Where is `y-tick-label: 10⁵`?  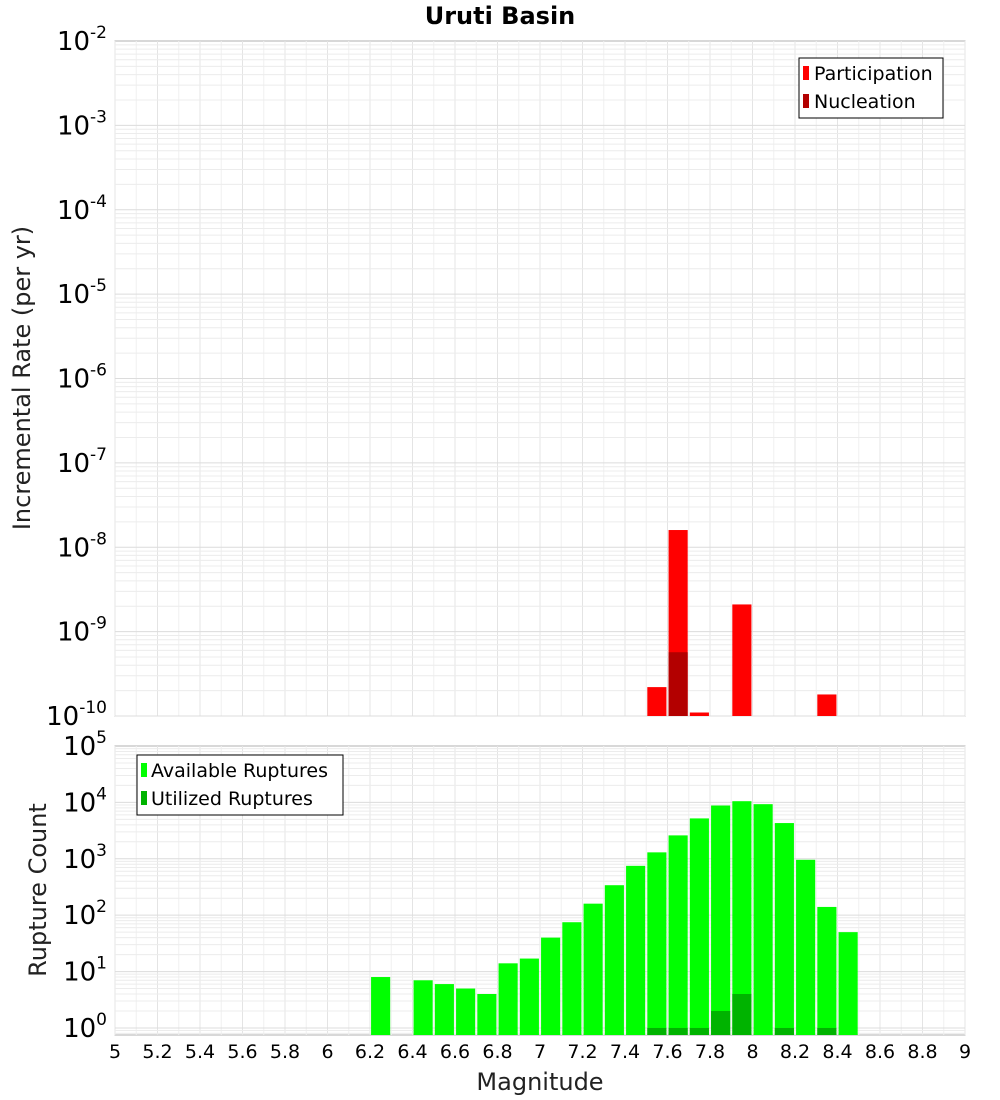 y-tick-label: 10⁵ is located at coordinates (85, 745).